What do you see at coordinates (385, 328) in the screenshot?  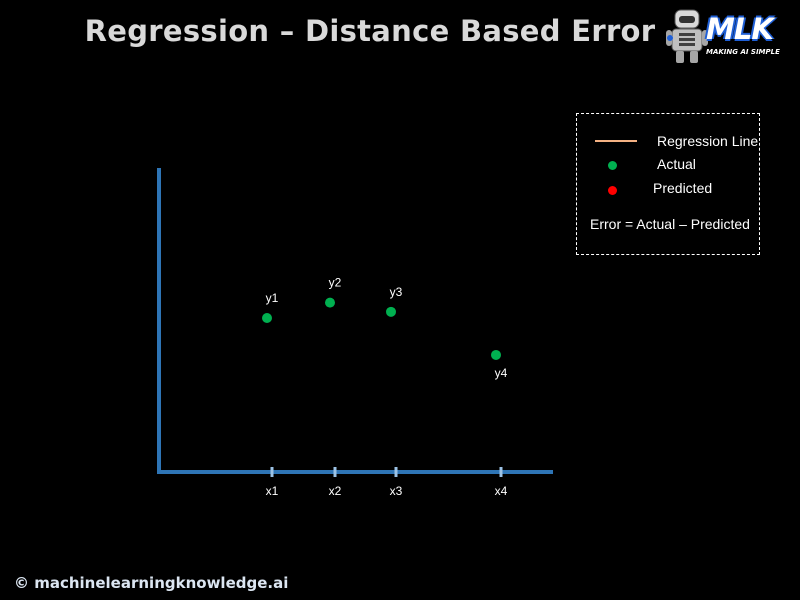 I see `data-points: y1 y2 y3 y4` at bounding box center [385, 328].